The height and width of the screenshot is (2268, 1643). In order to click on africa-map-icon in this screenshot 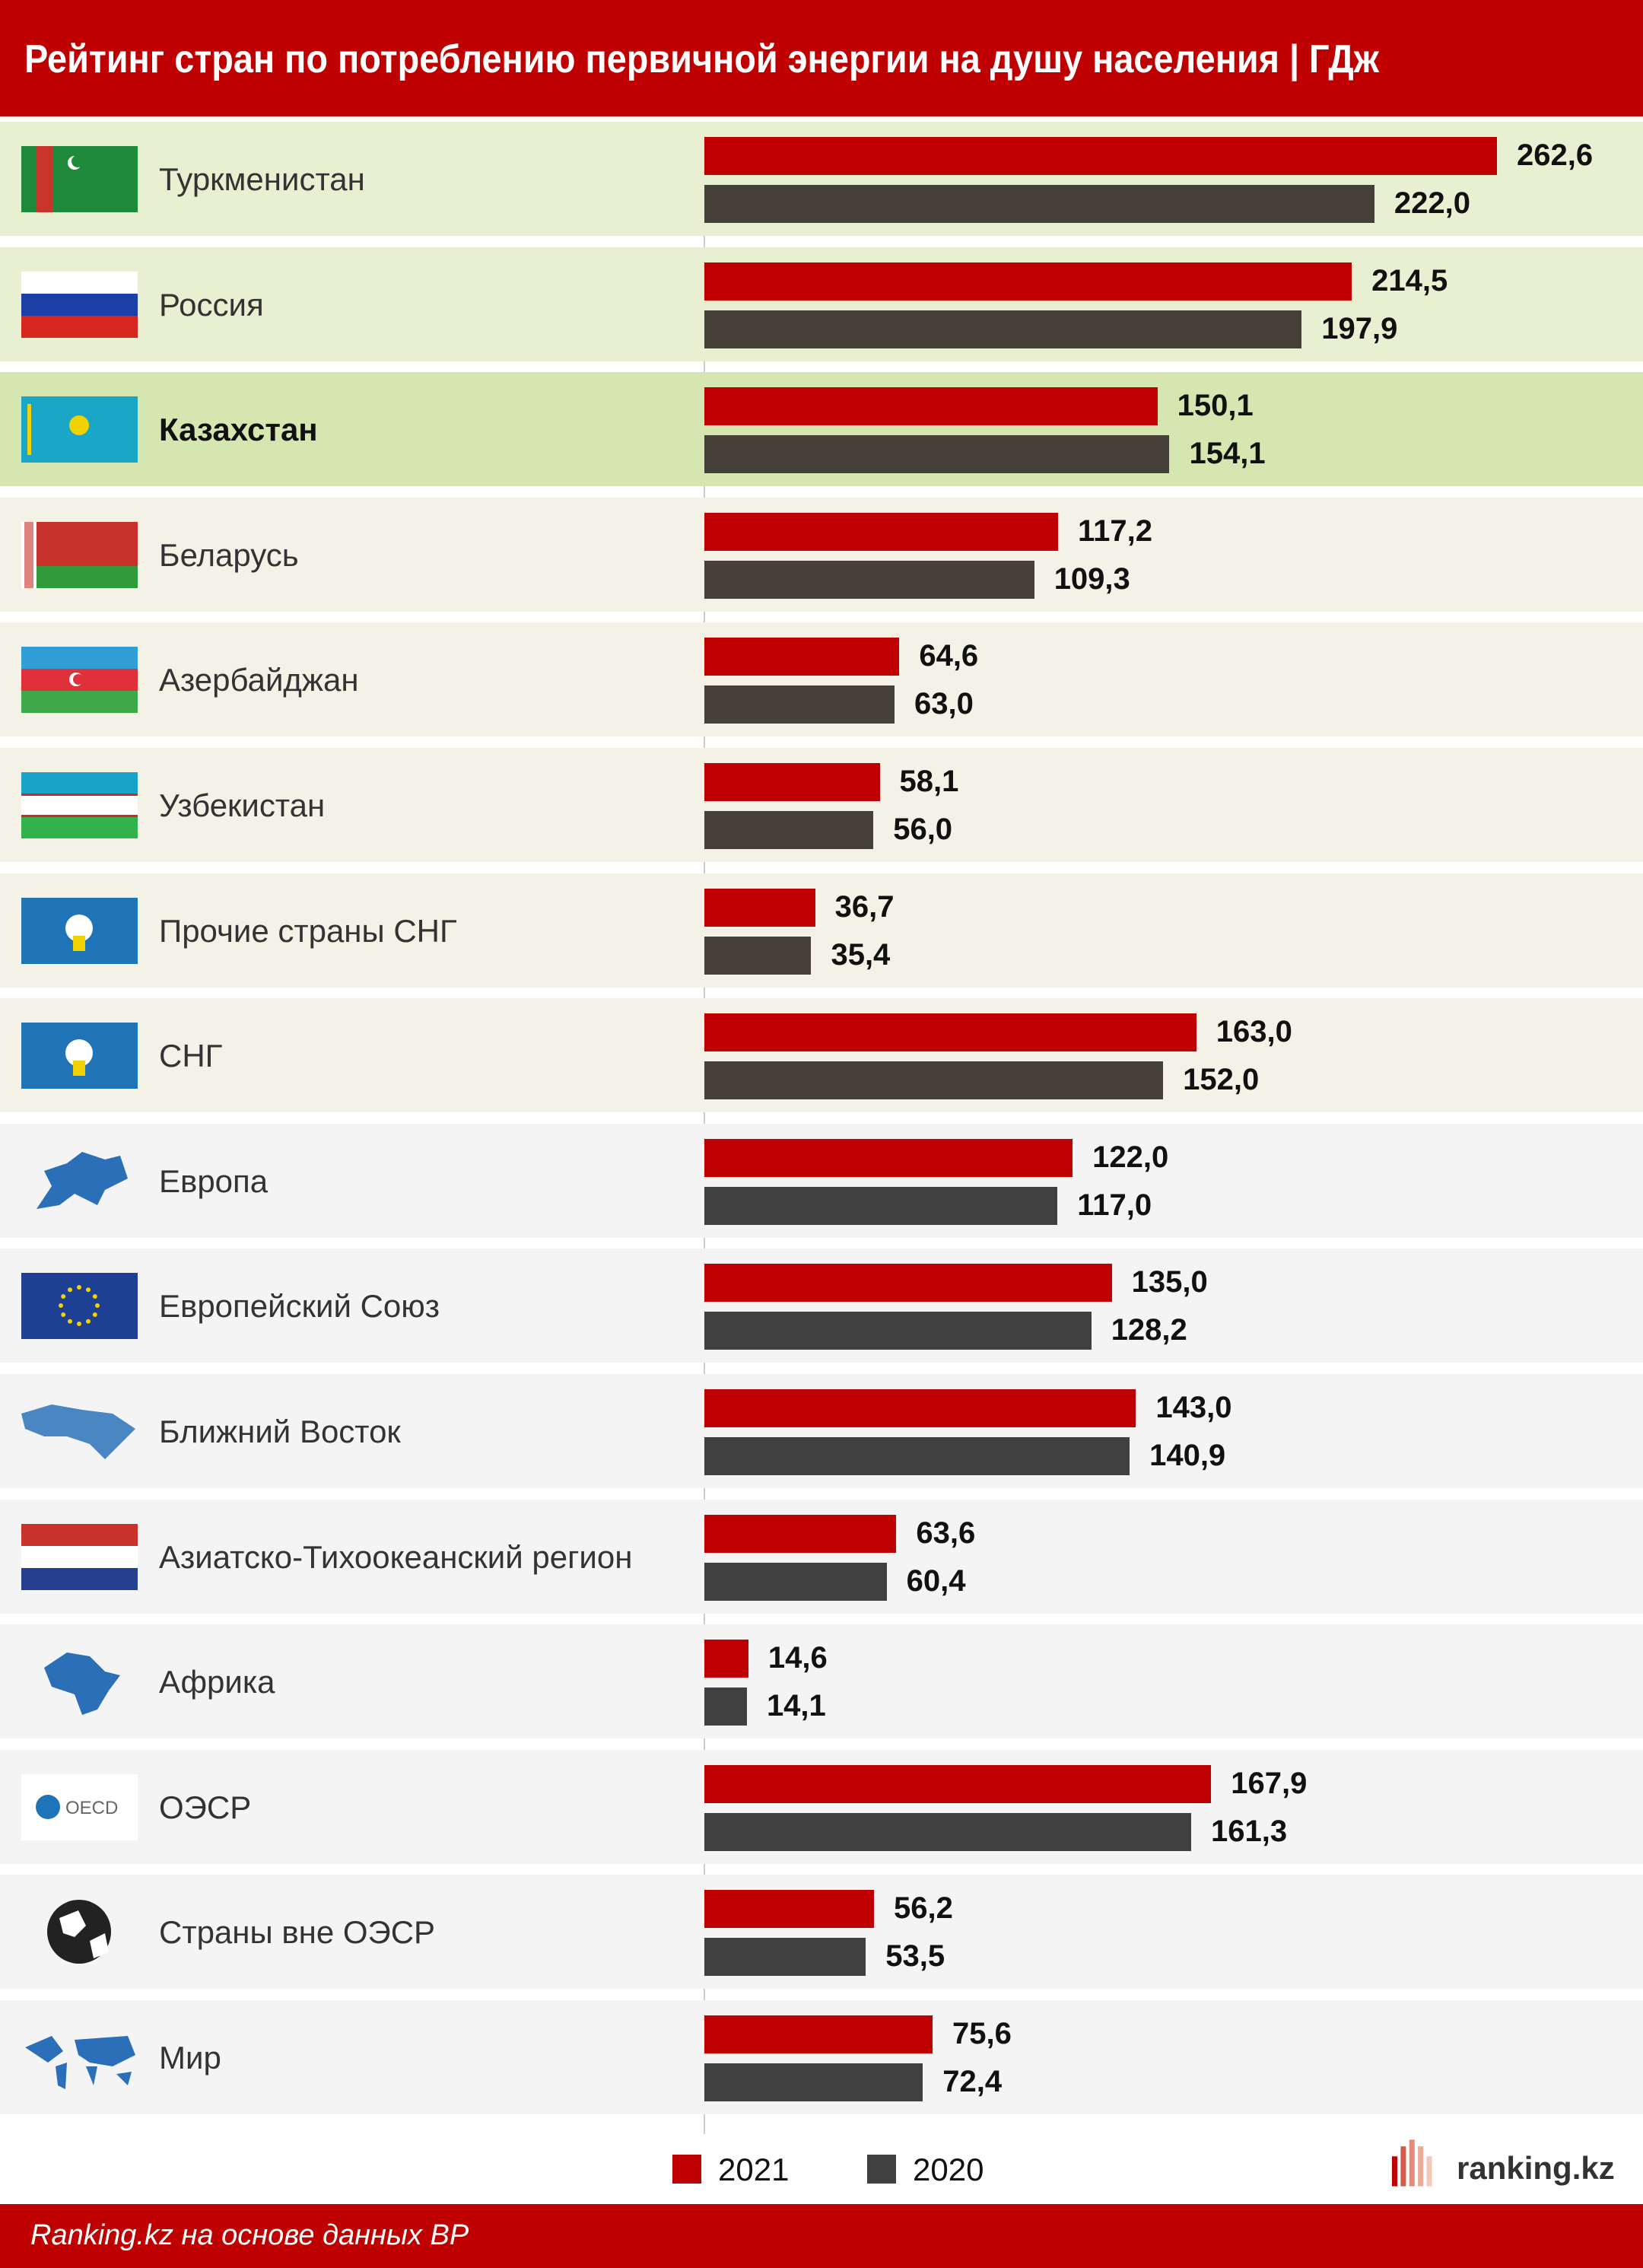, I will do `click(82, 1684)`.